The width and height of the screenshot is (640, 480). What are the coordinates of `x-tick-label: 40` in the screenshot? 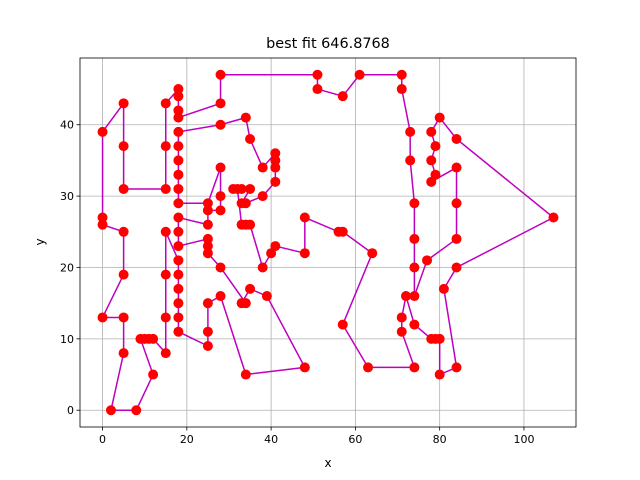 It's located at (271, 439).